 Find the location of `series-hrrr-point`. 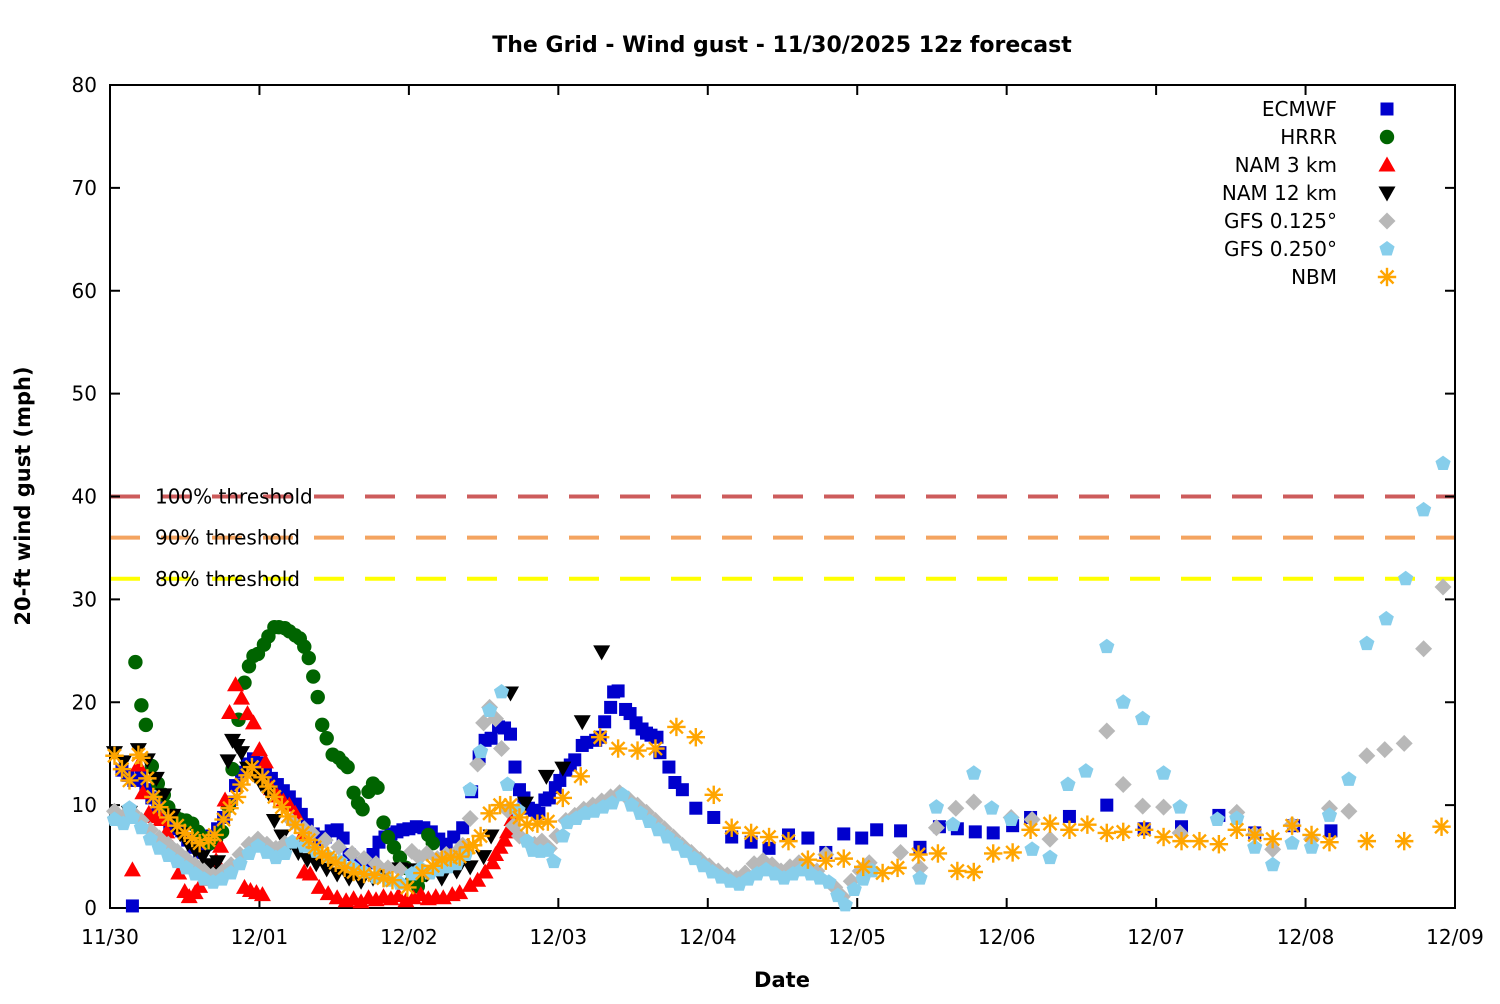

series-hrrr-point is located at coordinates (313, 676).